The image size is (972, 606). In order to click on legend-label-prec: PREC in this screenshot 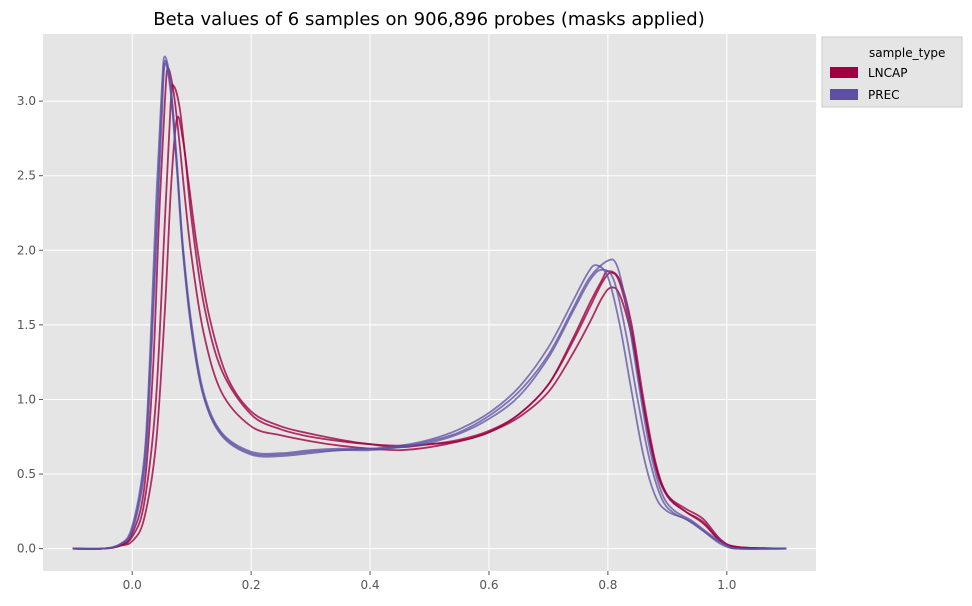, I will do `click(884, 95)`.